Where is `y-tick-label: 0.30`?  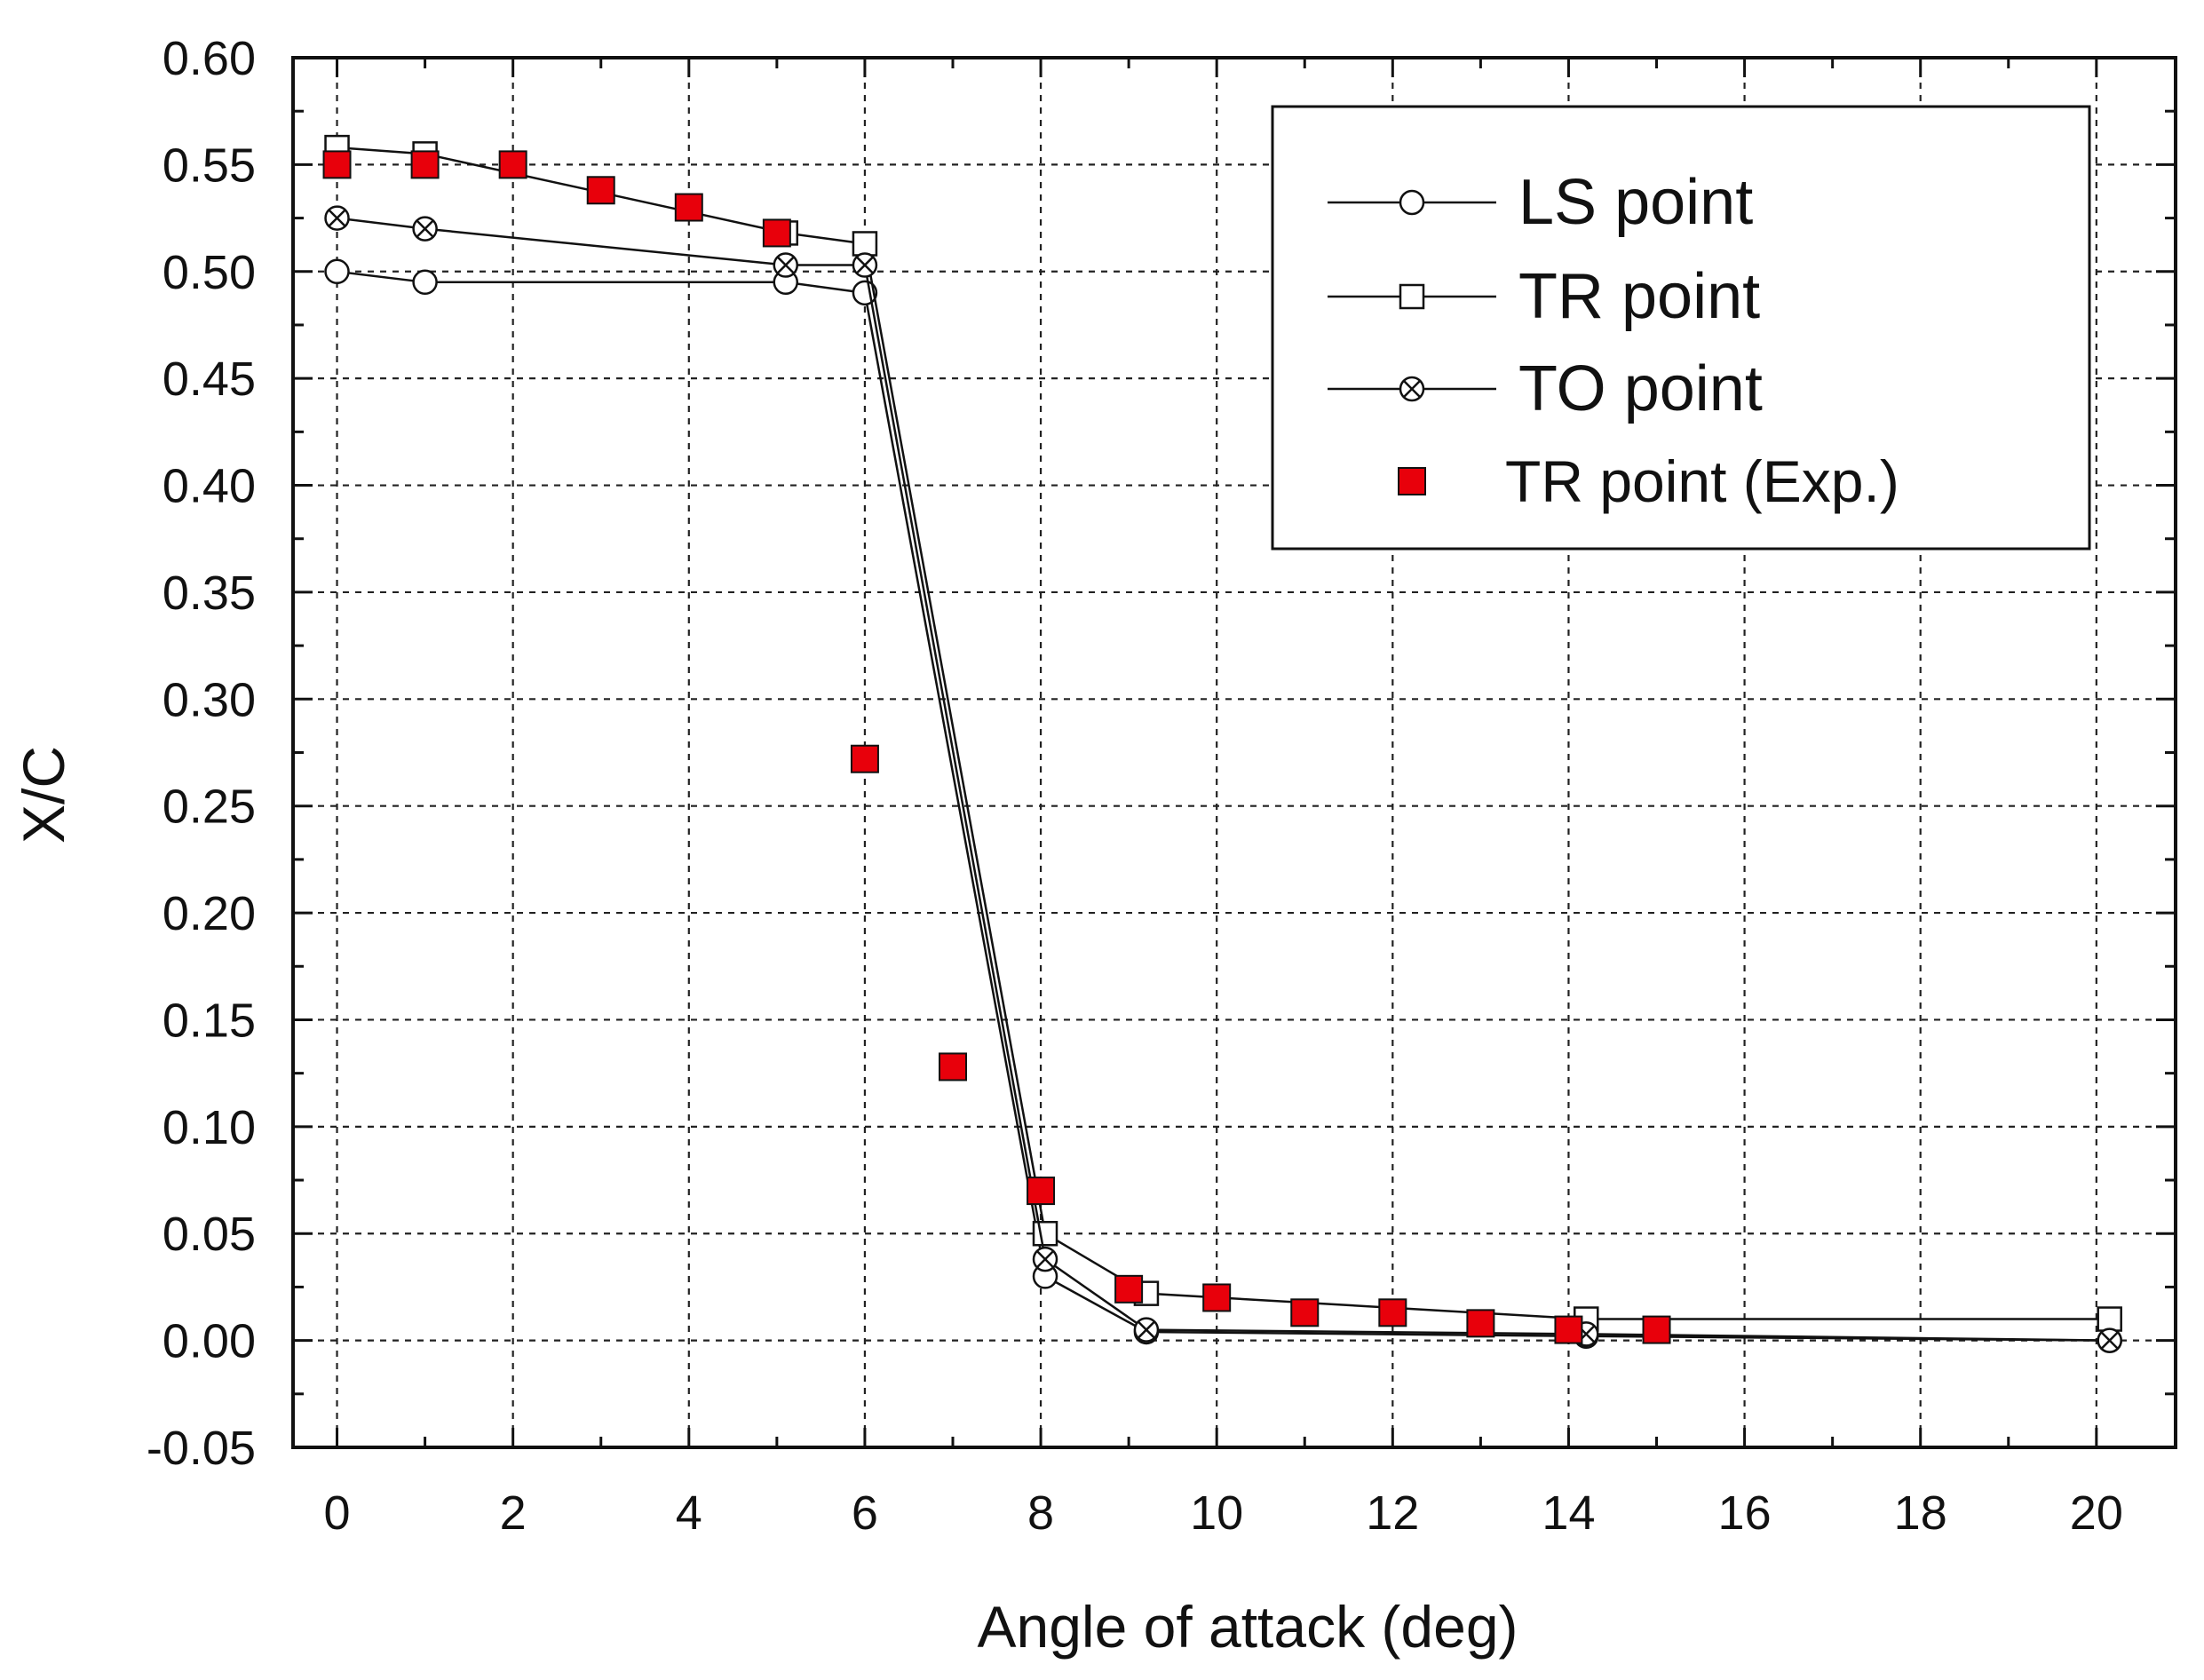 y-tick-label: 0.30 is located at coordinates (209, 699).